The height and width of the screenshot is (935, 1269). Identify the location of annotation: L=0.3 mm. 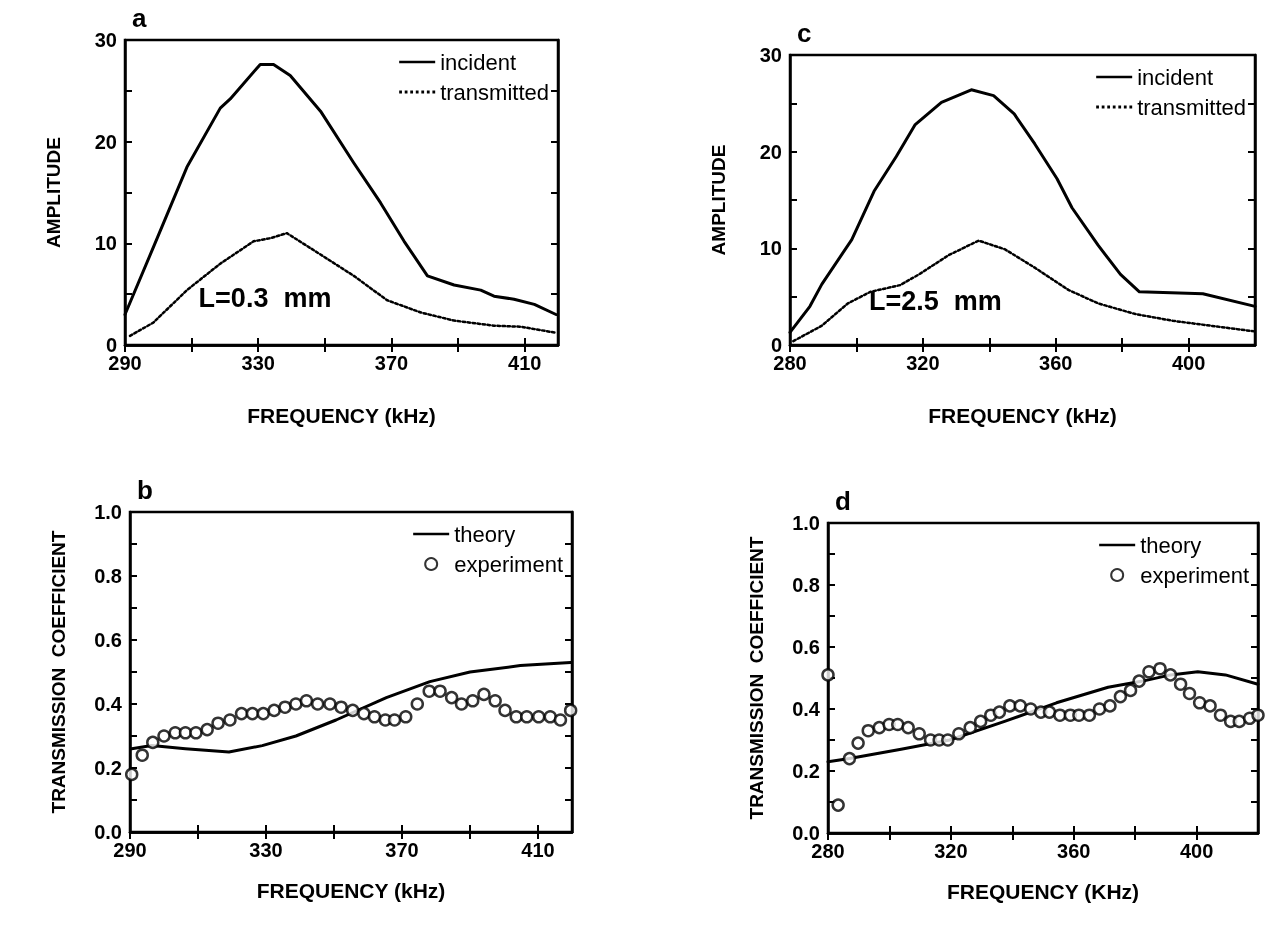
(265, 297).